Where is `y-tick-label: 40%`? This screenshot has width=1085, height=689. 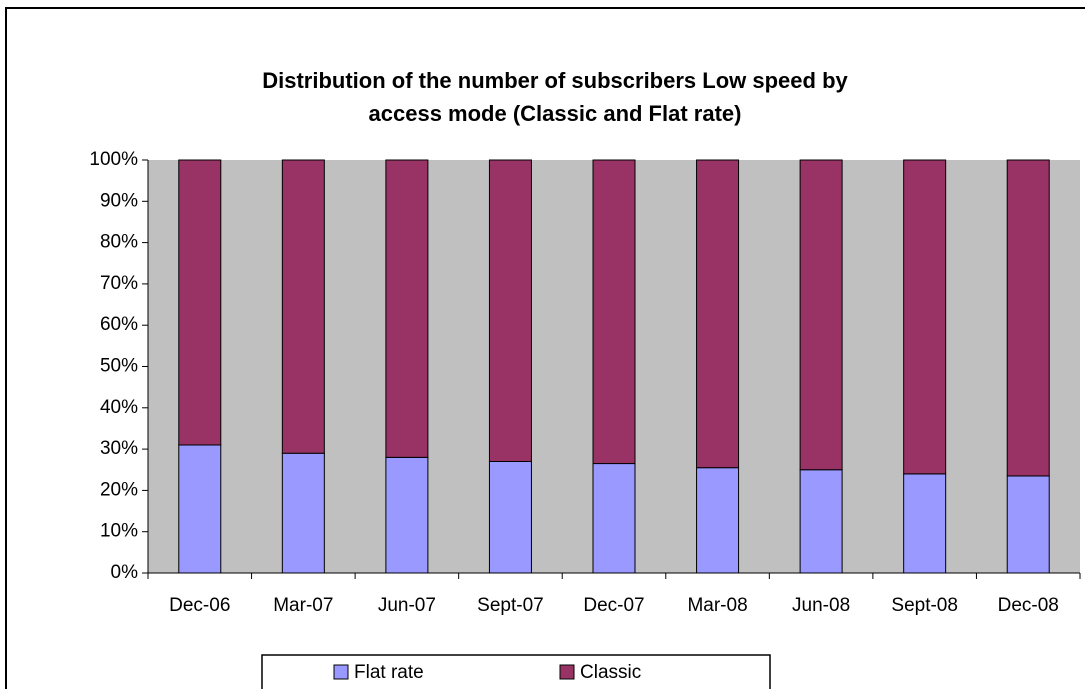 y-tick-label: 40% is located at coordinates (119, 407).